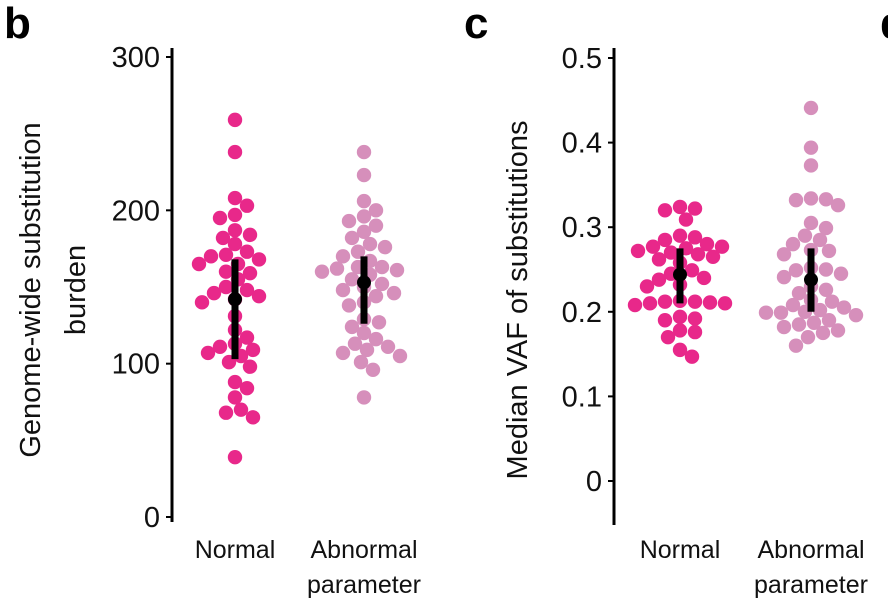  Describe the element at coordinates (582, 59) in the screenshot. I see `y-tick-label: 0.5` at that location.